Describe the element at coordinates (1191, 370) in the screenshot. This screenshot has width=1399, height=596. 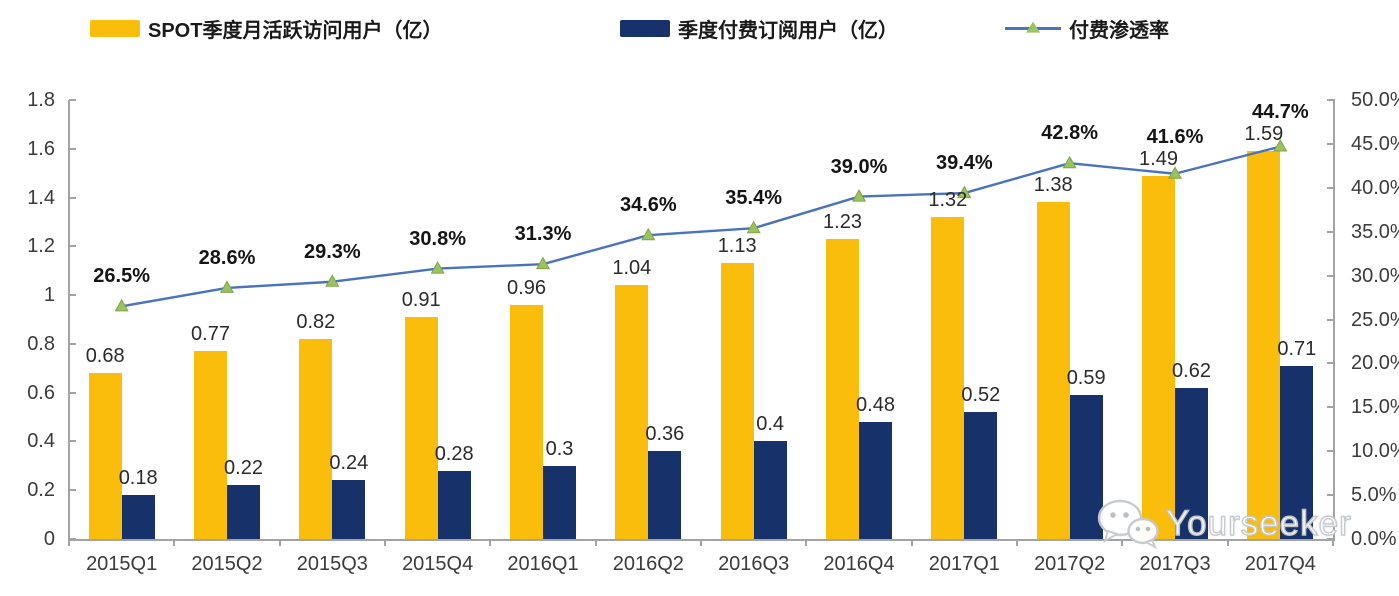
I see `subscribers-bar-label: 0.62` at that location.